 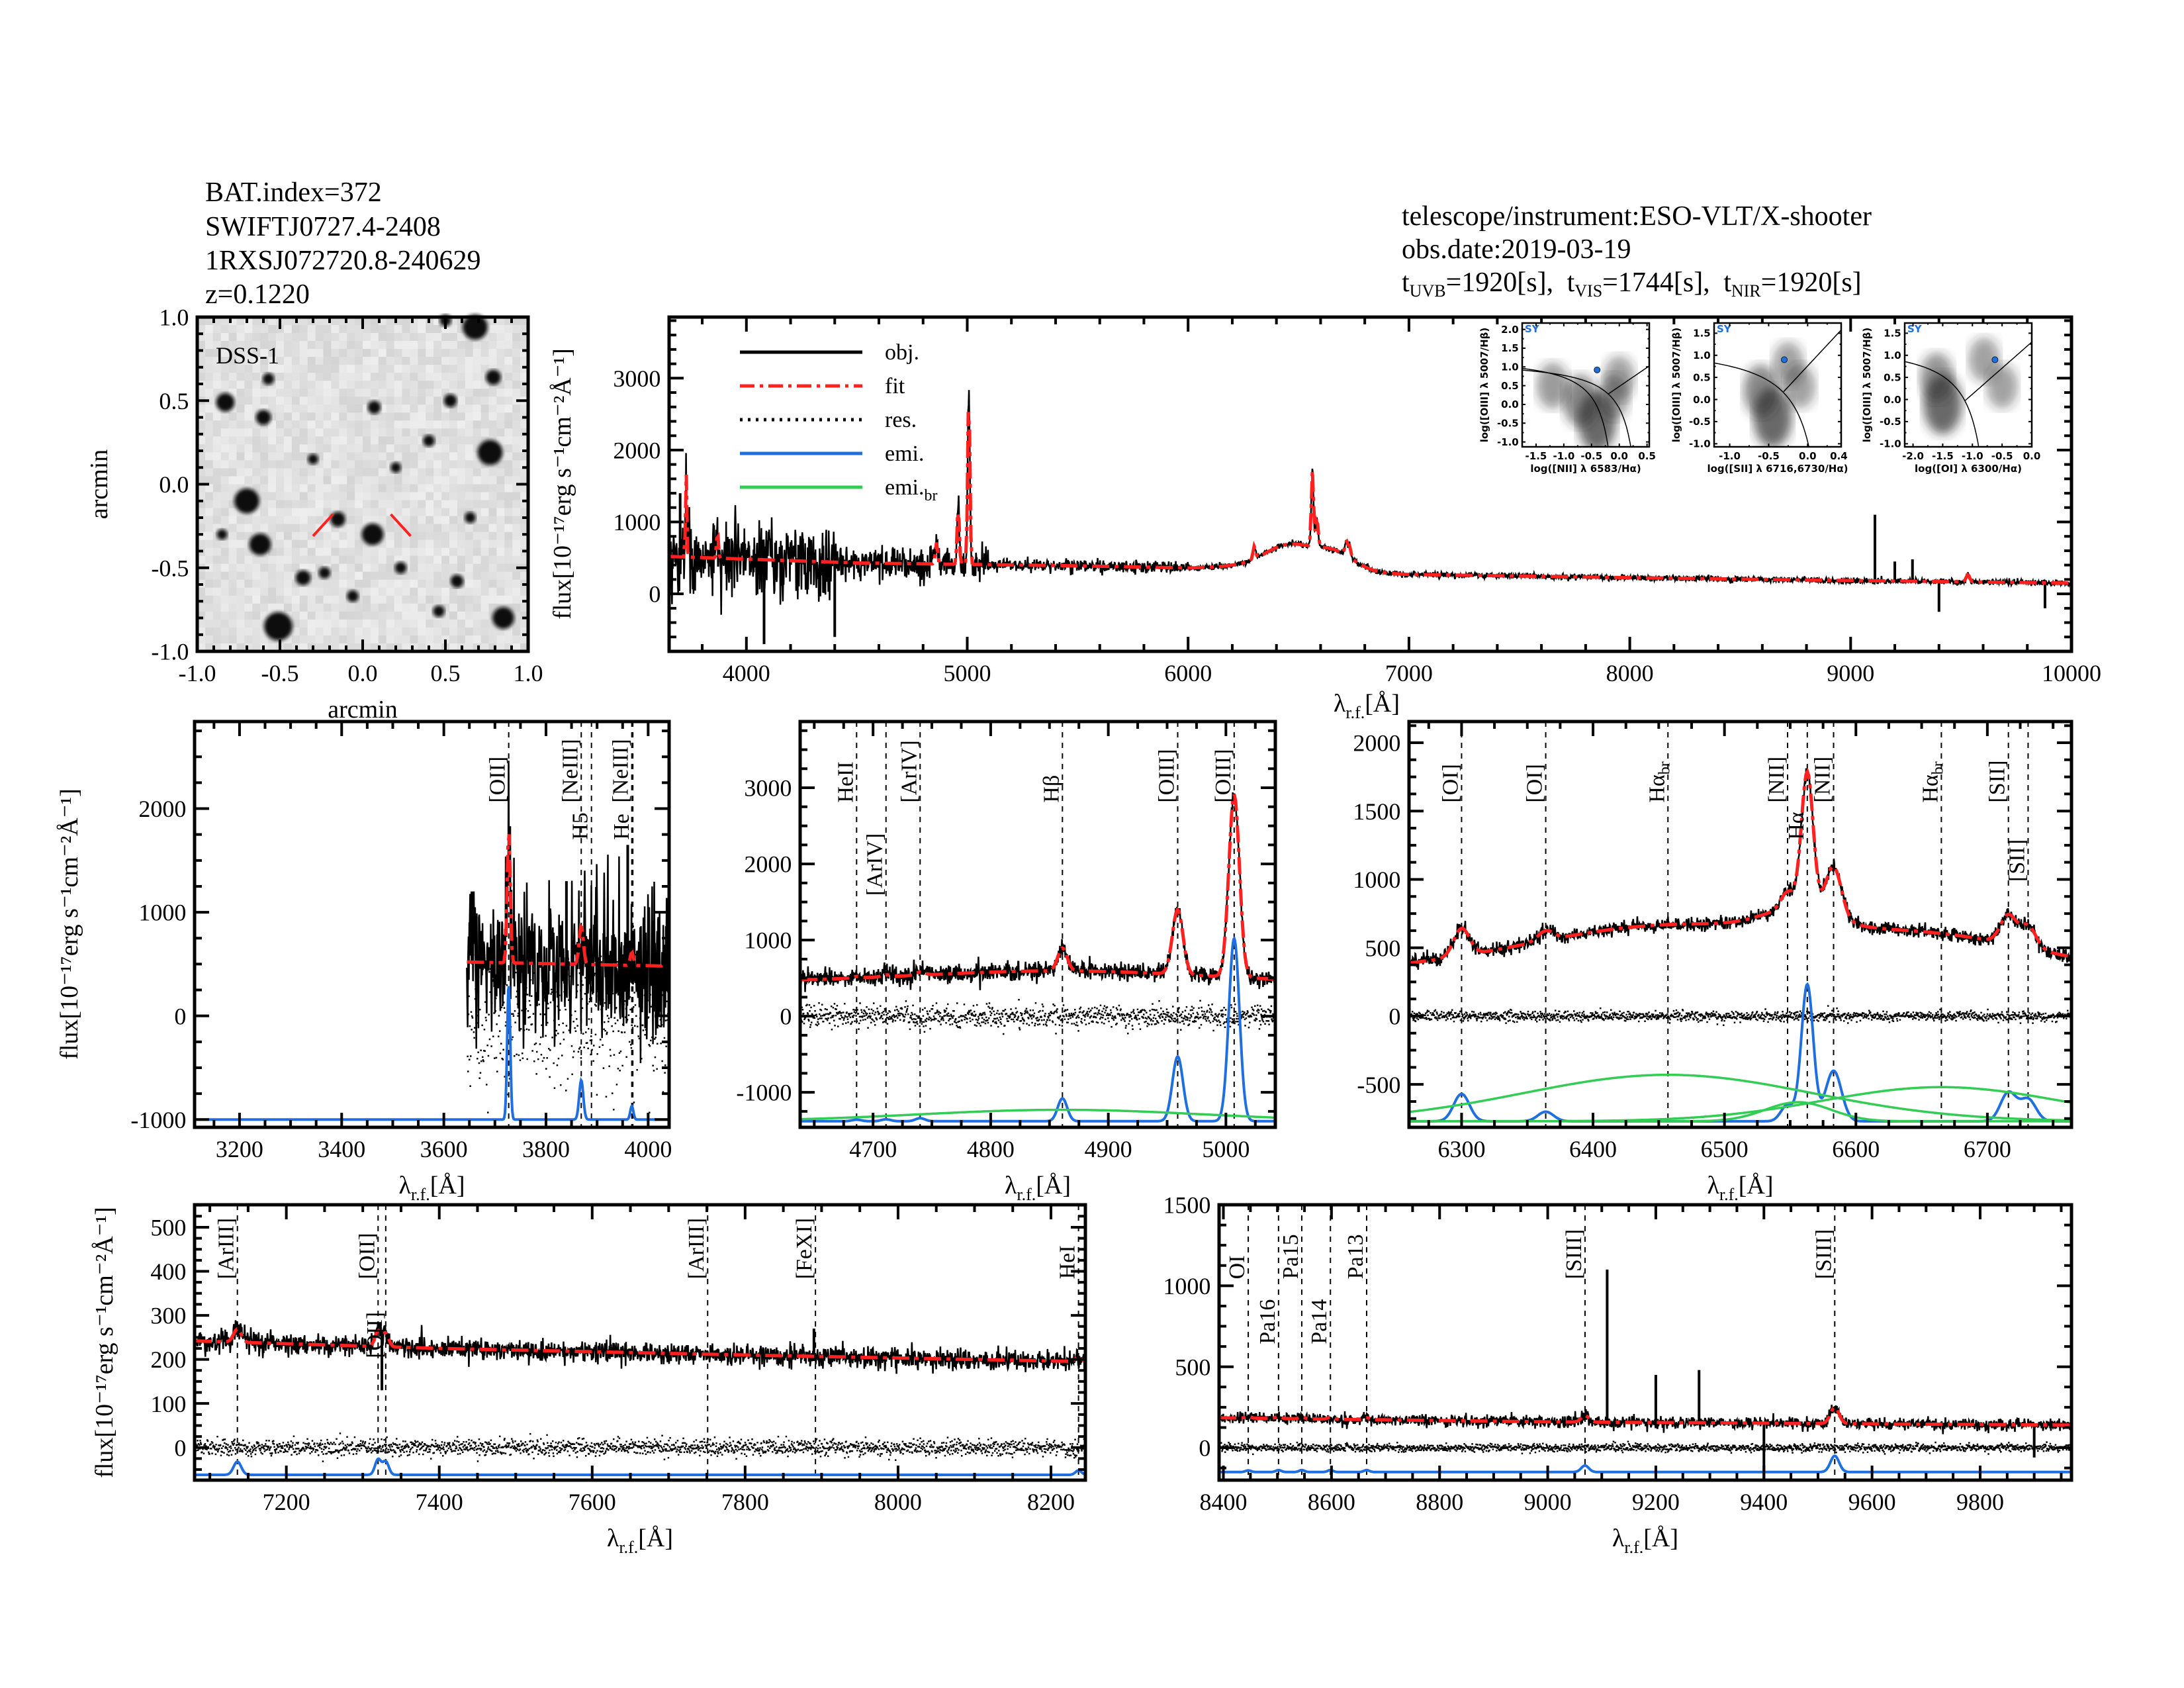 I want to click on x-tick-label: -0.5, so click(x=1591, y=456).